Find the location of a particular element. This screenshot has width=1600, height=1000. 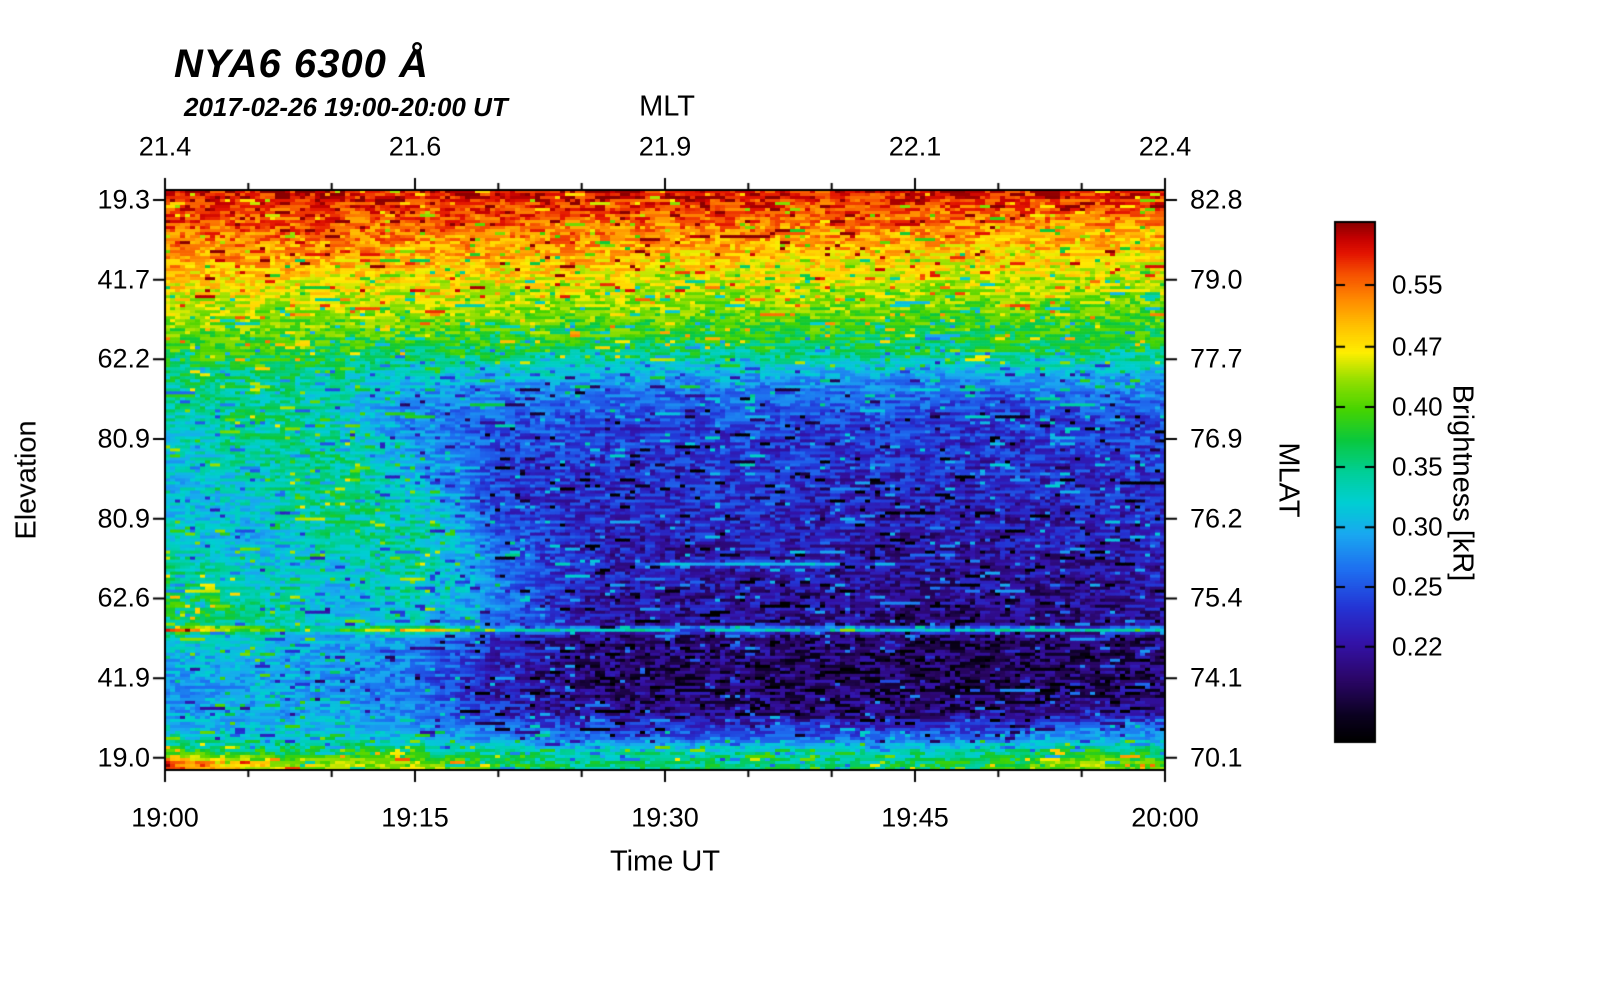

left-axis-tick-label: 41.9 is located at coordinates (123, 677).